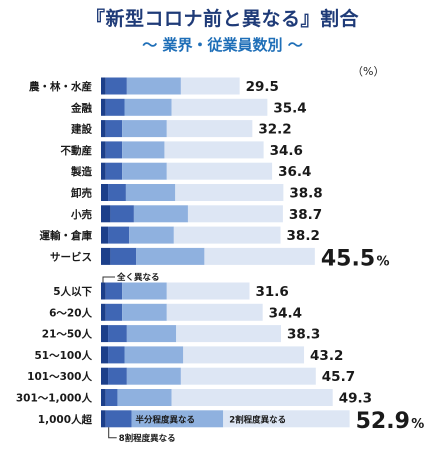 The height and width of the screenshot is (450, 445). What do you see at coordinates (81, 171) in the screenshot?
I see `category-label: 製造` at bounding box center [81, 171].